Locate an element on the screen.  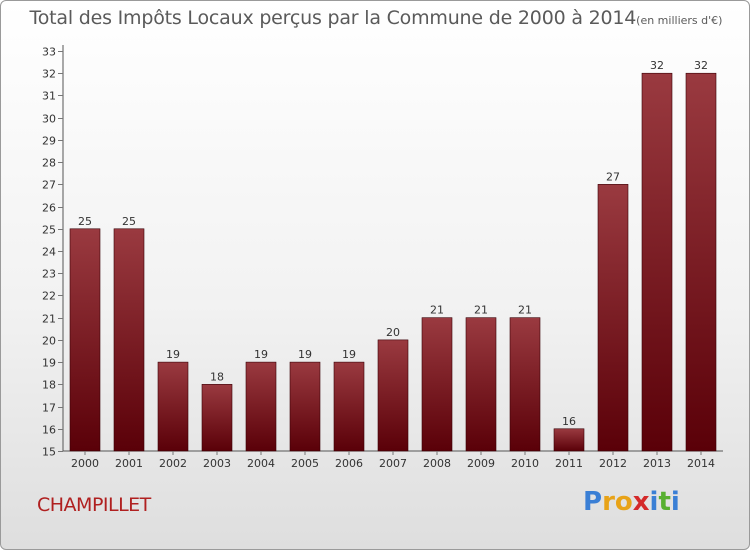
x-tick-label: 2001 is located at coordinates (129, 463).